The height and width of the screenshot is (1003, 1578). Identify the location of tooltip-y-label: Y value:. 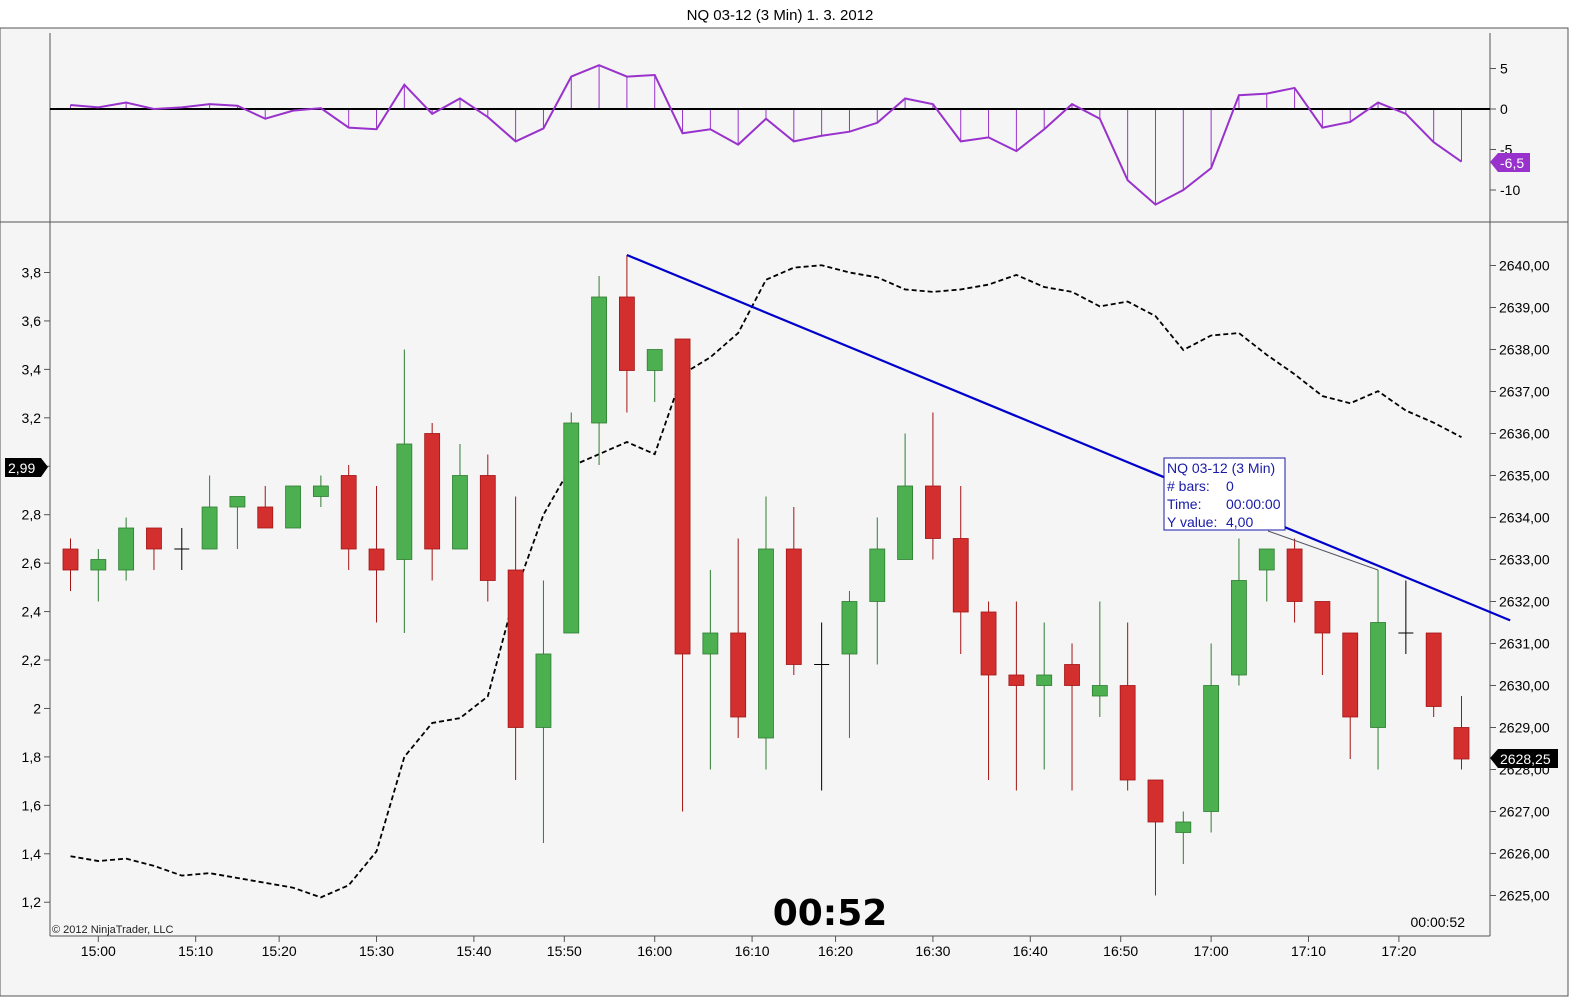
(1192, 522).